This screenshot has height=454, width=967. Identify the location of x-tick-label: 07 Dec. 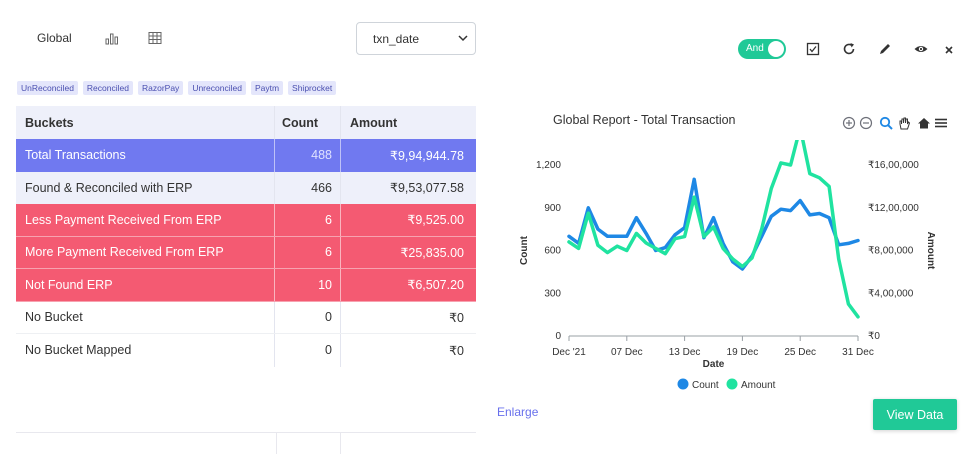
(627, 352).